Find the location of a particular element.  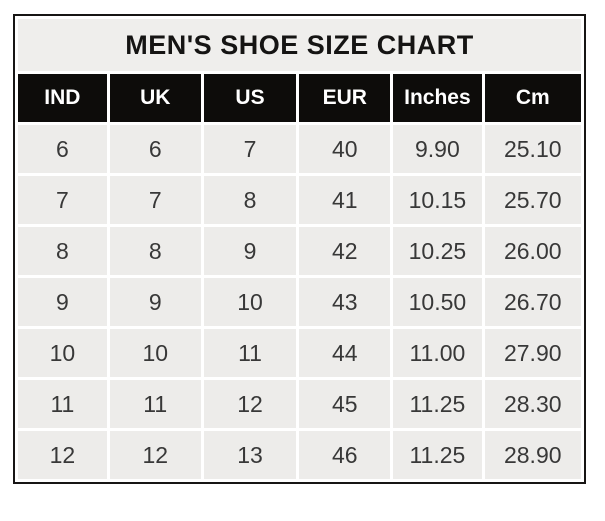

col-header-cm: Cm is located at coordinates (532, 98).